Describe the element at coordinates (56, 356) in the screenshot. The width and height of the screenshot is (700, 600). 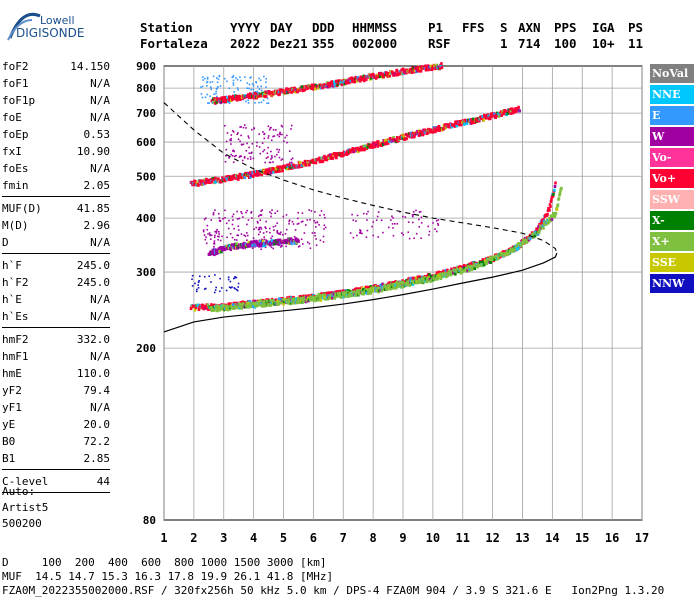
I see `param-row: hmF1 N/A` at that location.